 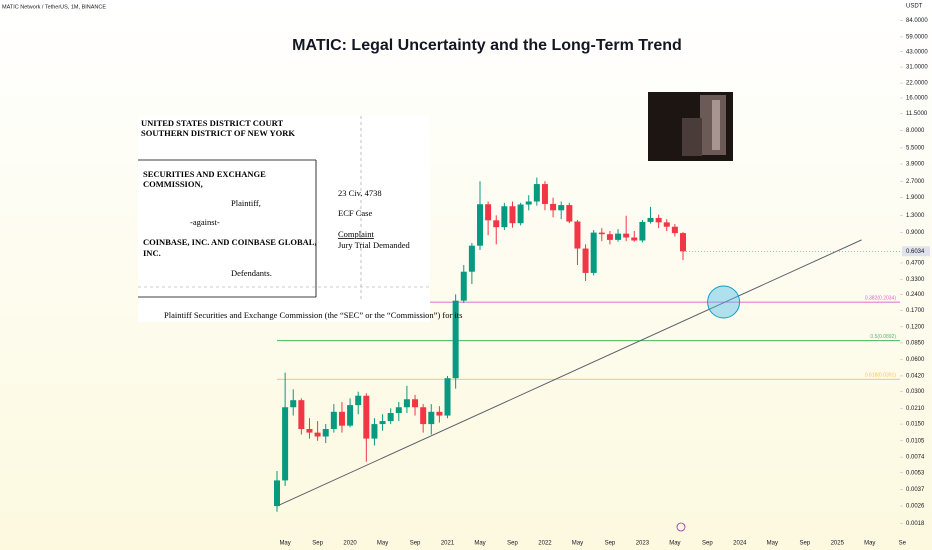 What do you see at coordinates (915, 458) in the screenshot?
I see `y-tick-label: 0.0074` at bounding box center [915, 458].